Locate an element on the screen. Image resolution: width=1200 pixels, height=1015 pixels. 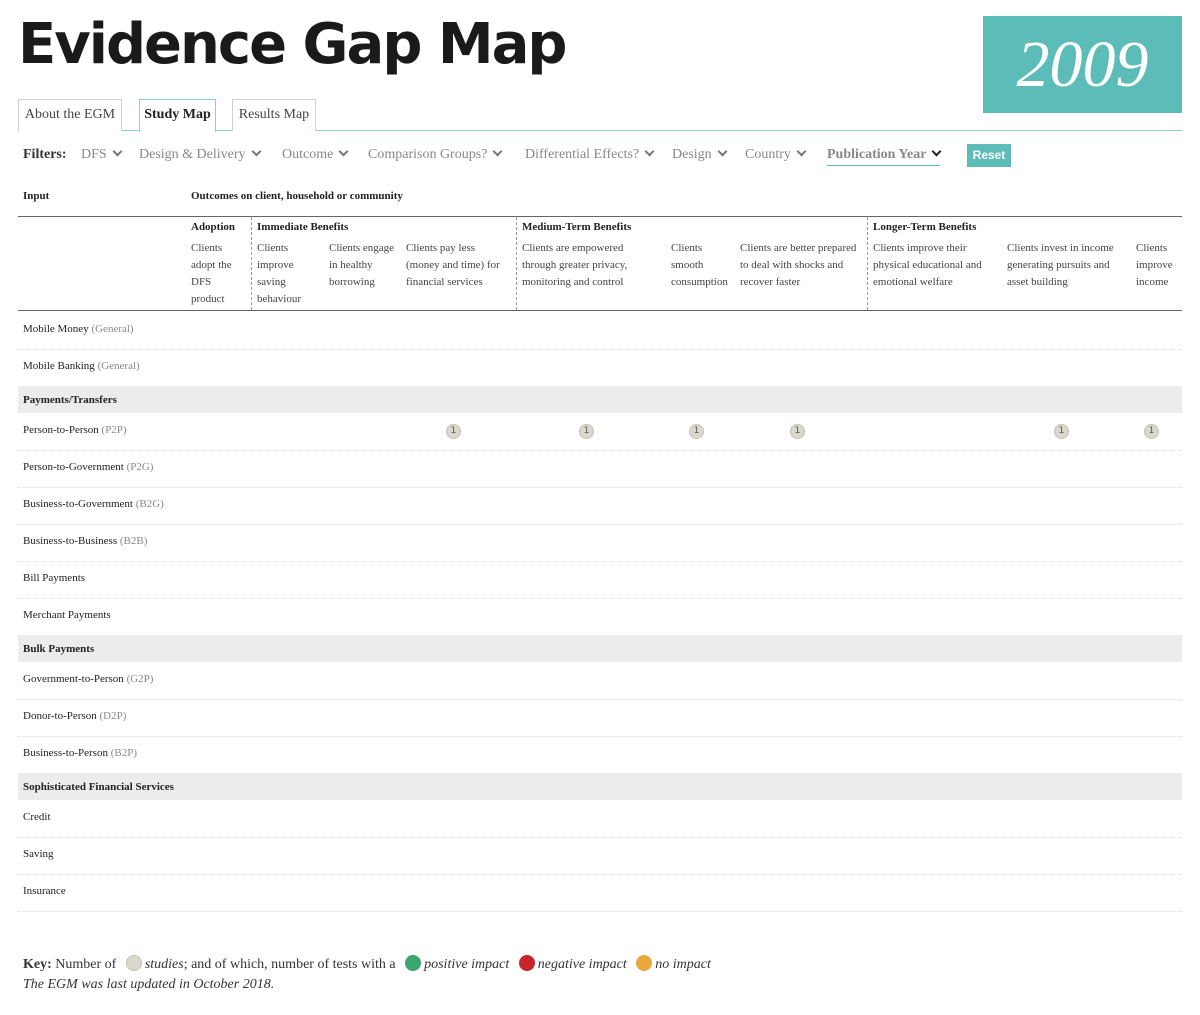
key-studies: studies is located at coordinates (164, 964).